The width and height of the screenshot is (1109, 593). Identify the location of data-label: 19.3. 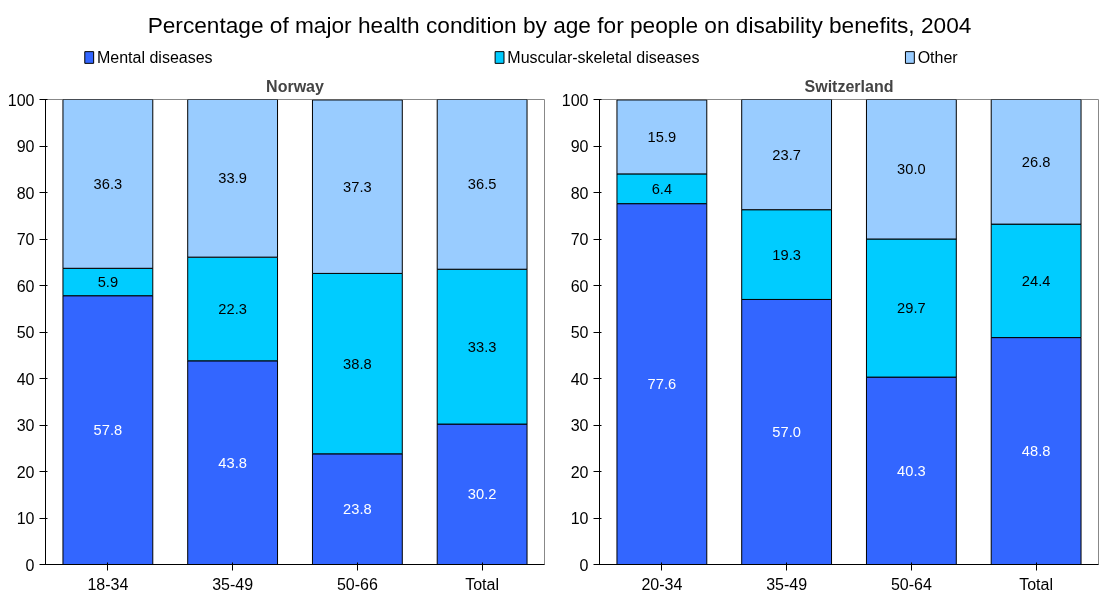
(786, 254).